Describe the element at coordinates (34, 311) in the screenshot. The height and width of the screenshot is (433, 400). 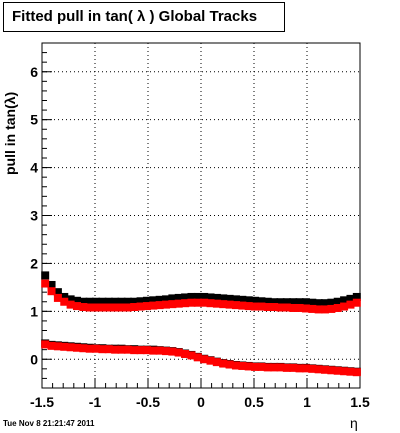
I see `y-tick-label: 1` at that location.